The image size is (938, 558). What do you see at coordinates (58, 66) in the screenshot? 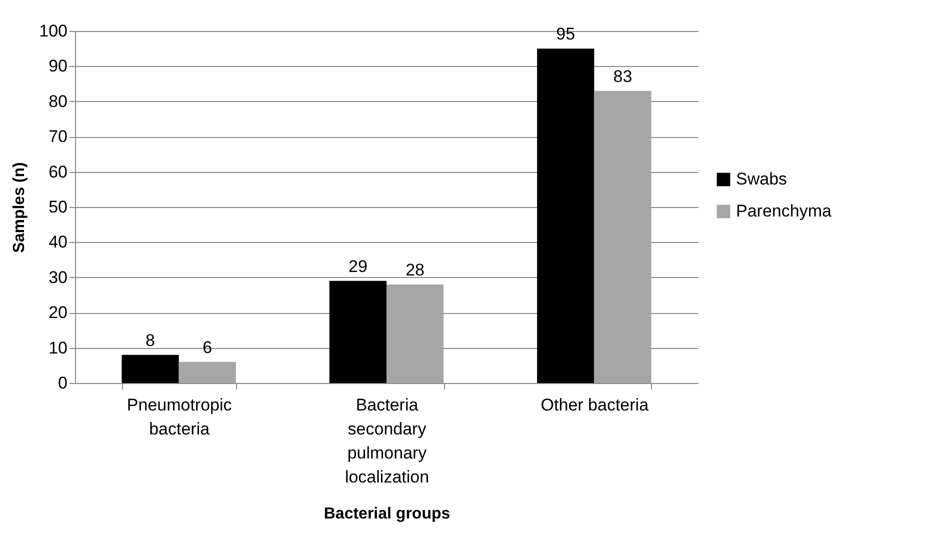
I see `y-tick-label: 90` at bounding box center [58, 66].